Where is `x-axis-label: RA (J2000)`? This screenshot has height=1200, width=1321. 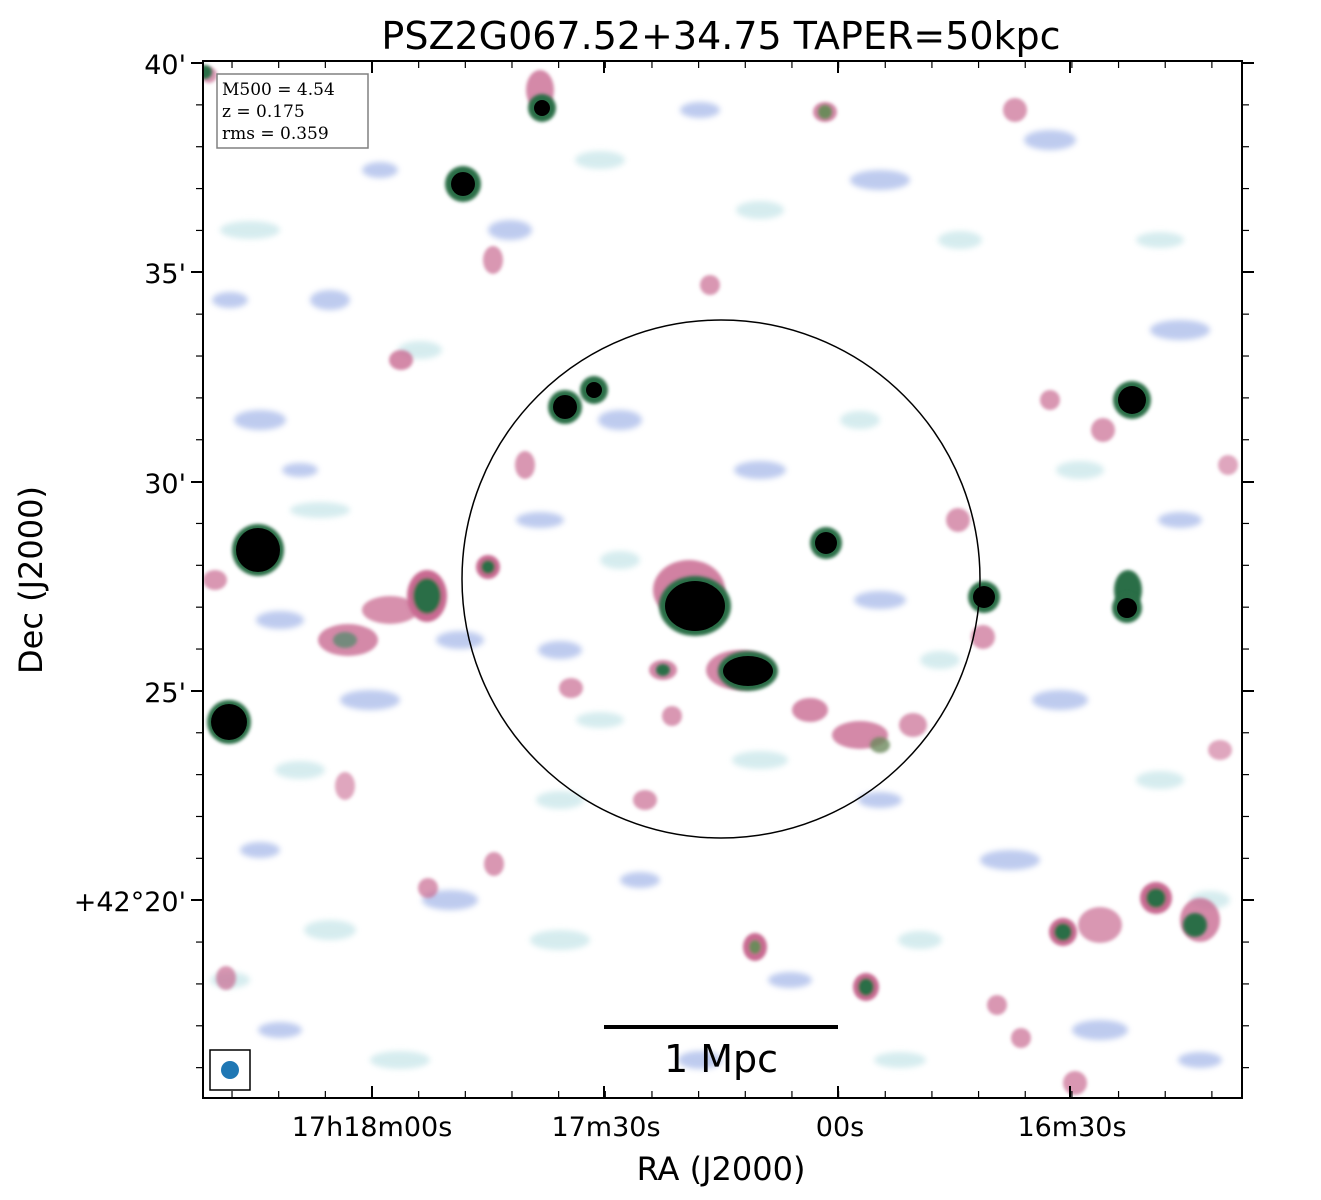 x-axis-label: RA (J2000) is located at coordinates (721, 1169).